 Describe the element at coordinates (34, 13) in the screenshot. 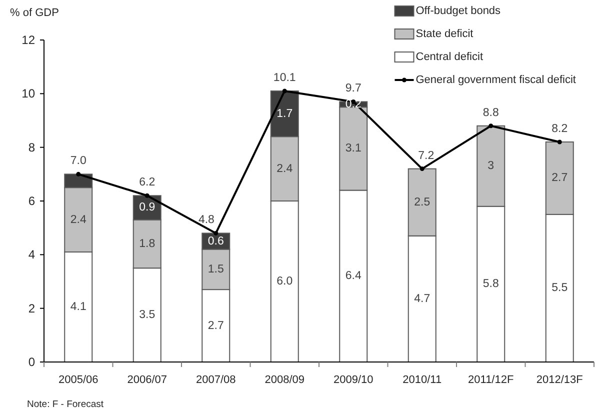

I see `y-axis-title: % of GDP` at that location.